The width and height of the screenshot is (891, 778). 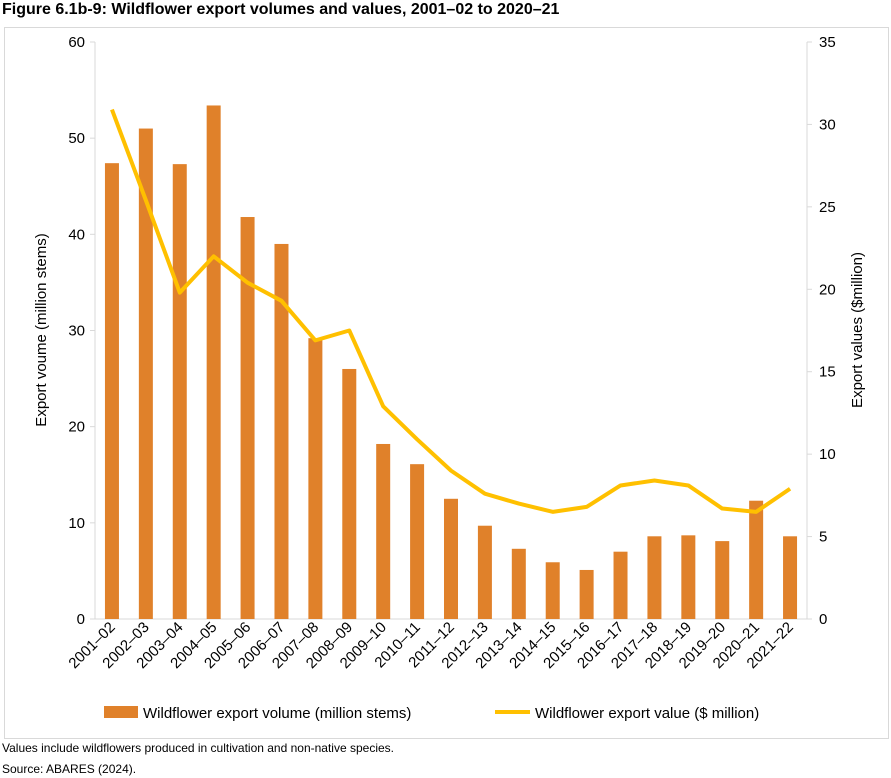 I want to click on left-tick-label: 40, so click(x=76, y=234).